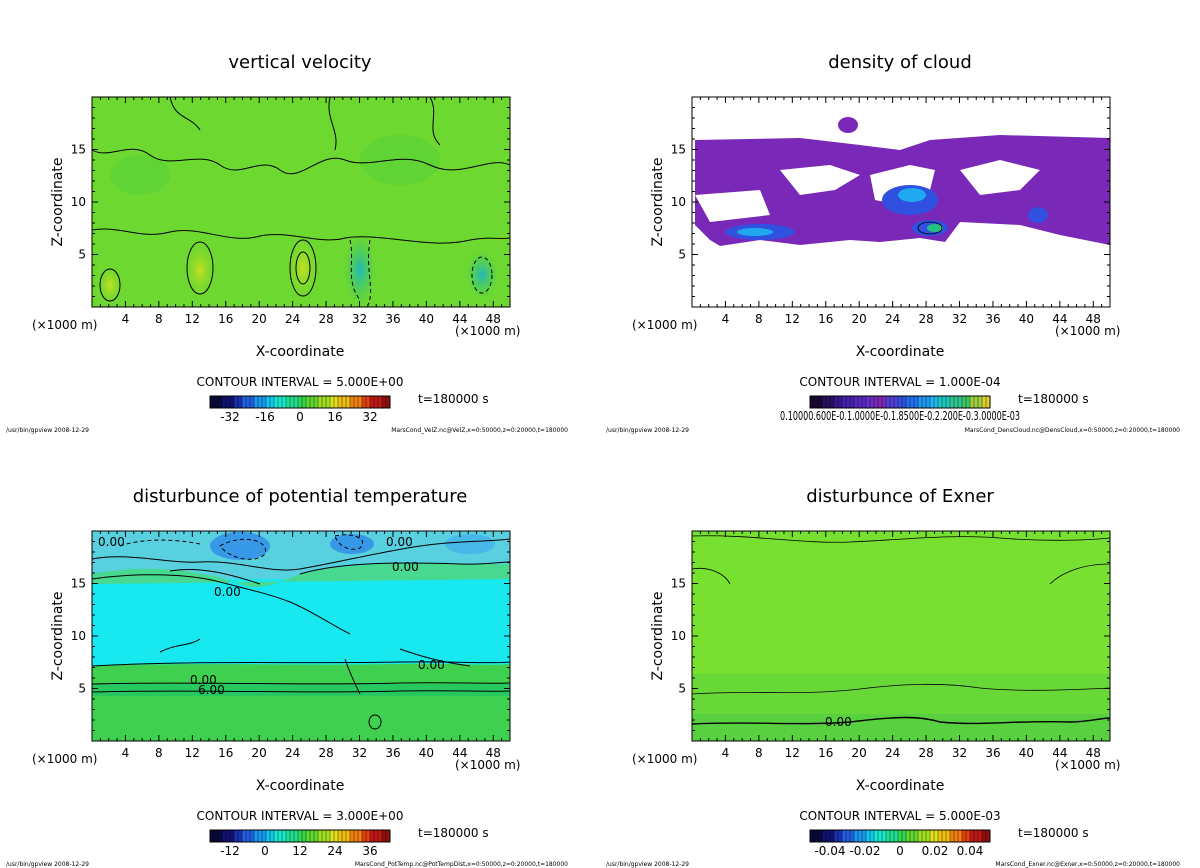 The image size is (1200, 868). I want to click on x-tick-label: 36, so click(392, 753).